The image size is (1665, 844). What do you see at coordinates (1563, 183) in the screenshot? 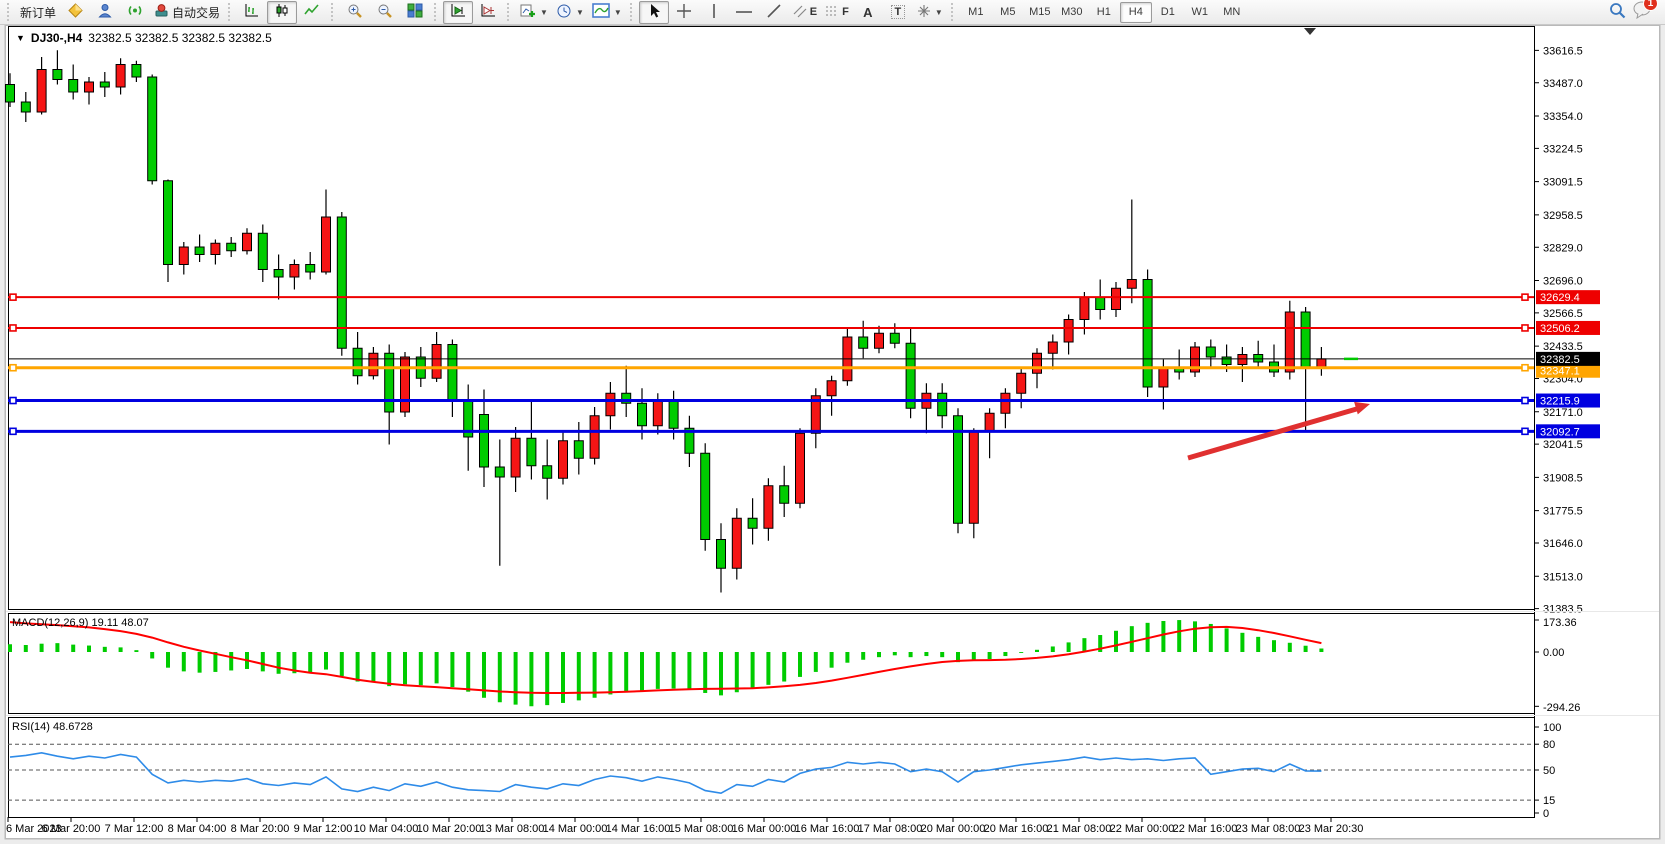
I see `price-tick-label: 33091.5` at bounding box center [1563, 183].